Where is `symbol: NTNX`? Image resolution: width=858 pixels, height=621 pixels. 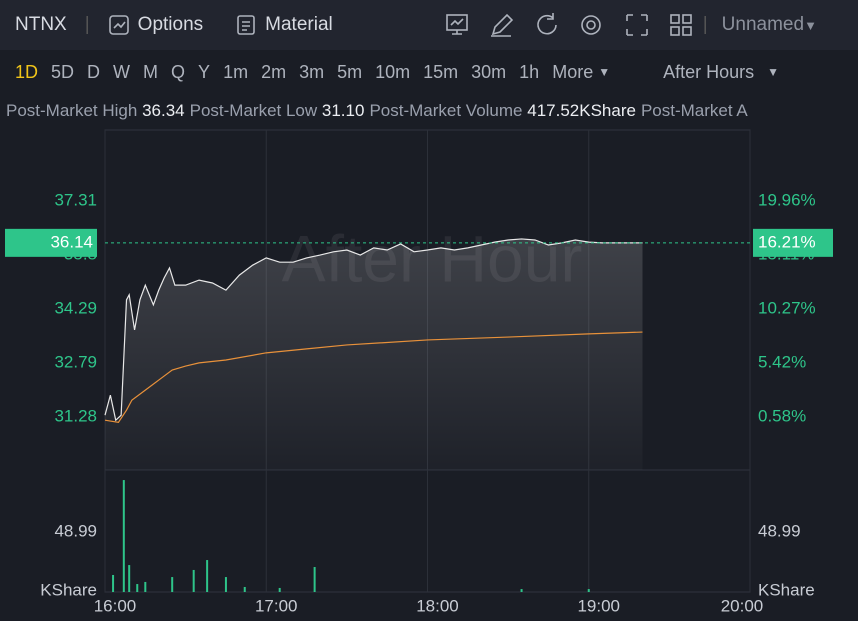 symbol: NTNX is located at coordinates (41, 24).